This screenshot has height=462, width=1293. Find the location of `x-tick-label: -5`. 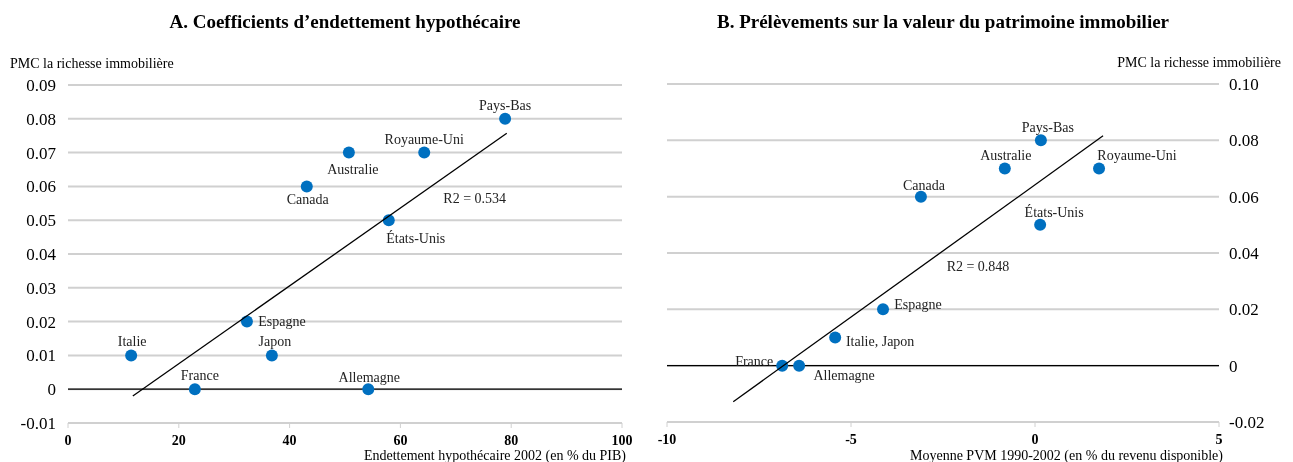

x-tick-label: -5 is located at coordinates (851, 439).